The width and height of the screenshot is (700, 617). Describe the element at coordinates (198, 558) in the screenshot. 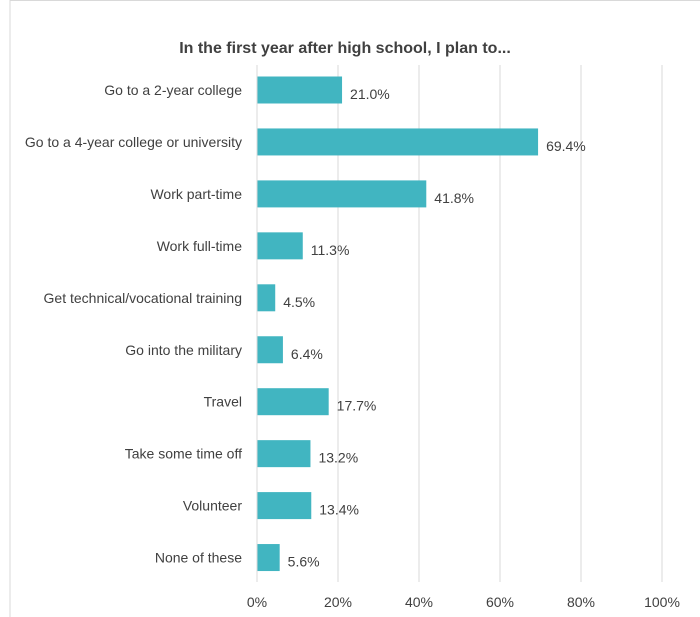

I see `category-label: None of these` at that location.